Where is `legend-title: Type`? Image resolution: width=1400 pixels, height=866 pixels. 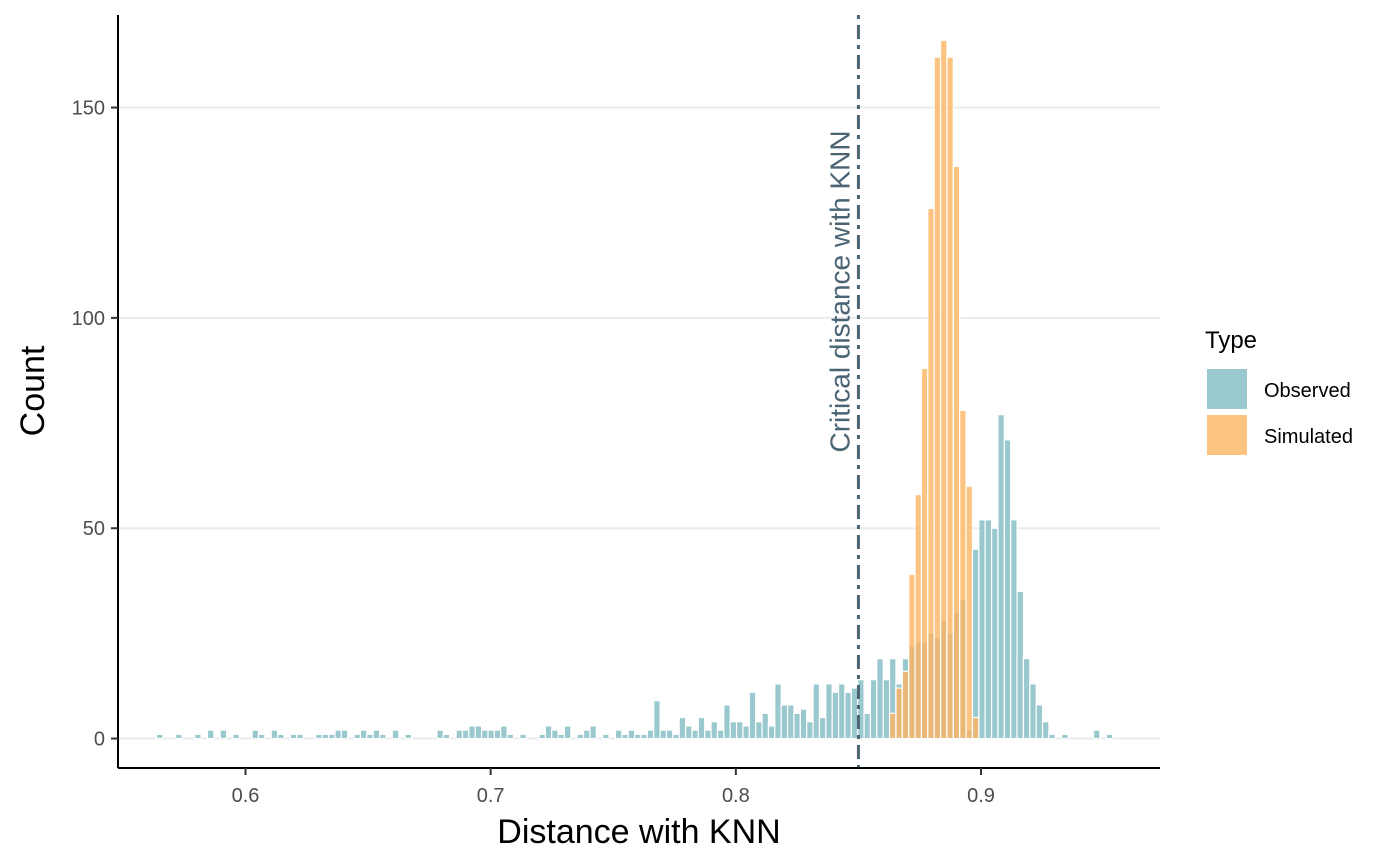
legend-title: Type is located at coordinates (1231, 340).